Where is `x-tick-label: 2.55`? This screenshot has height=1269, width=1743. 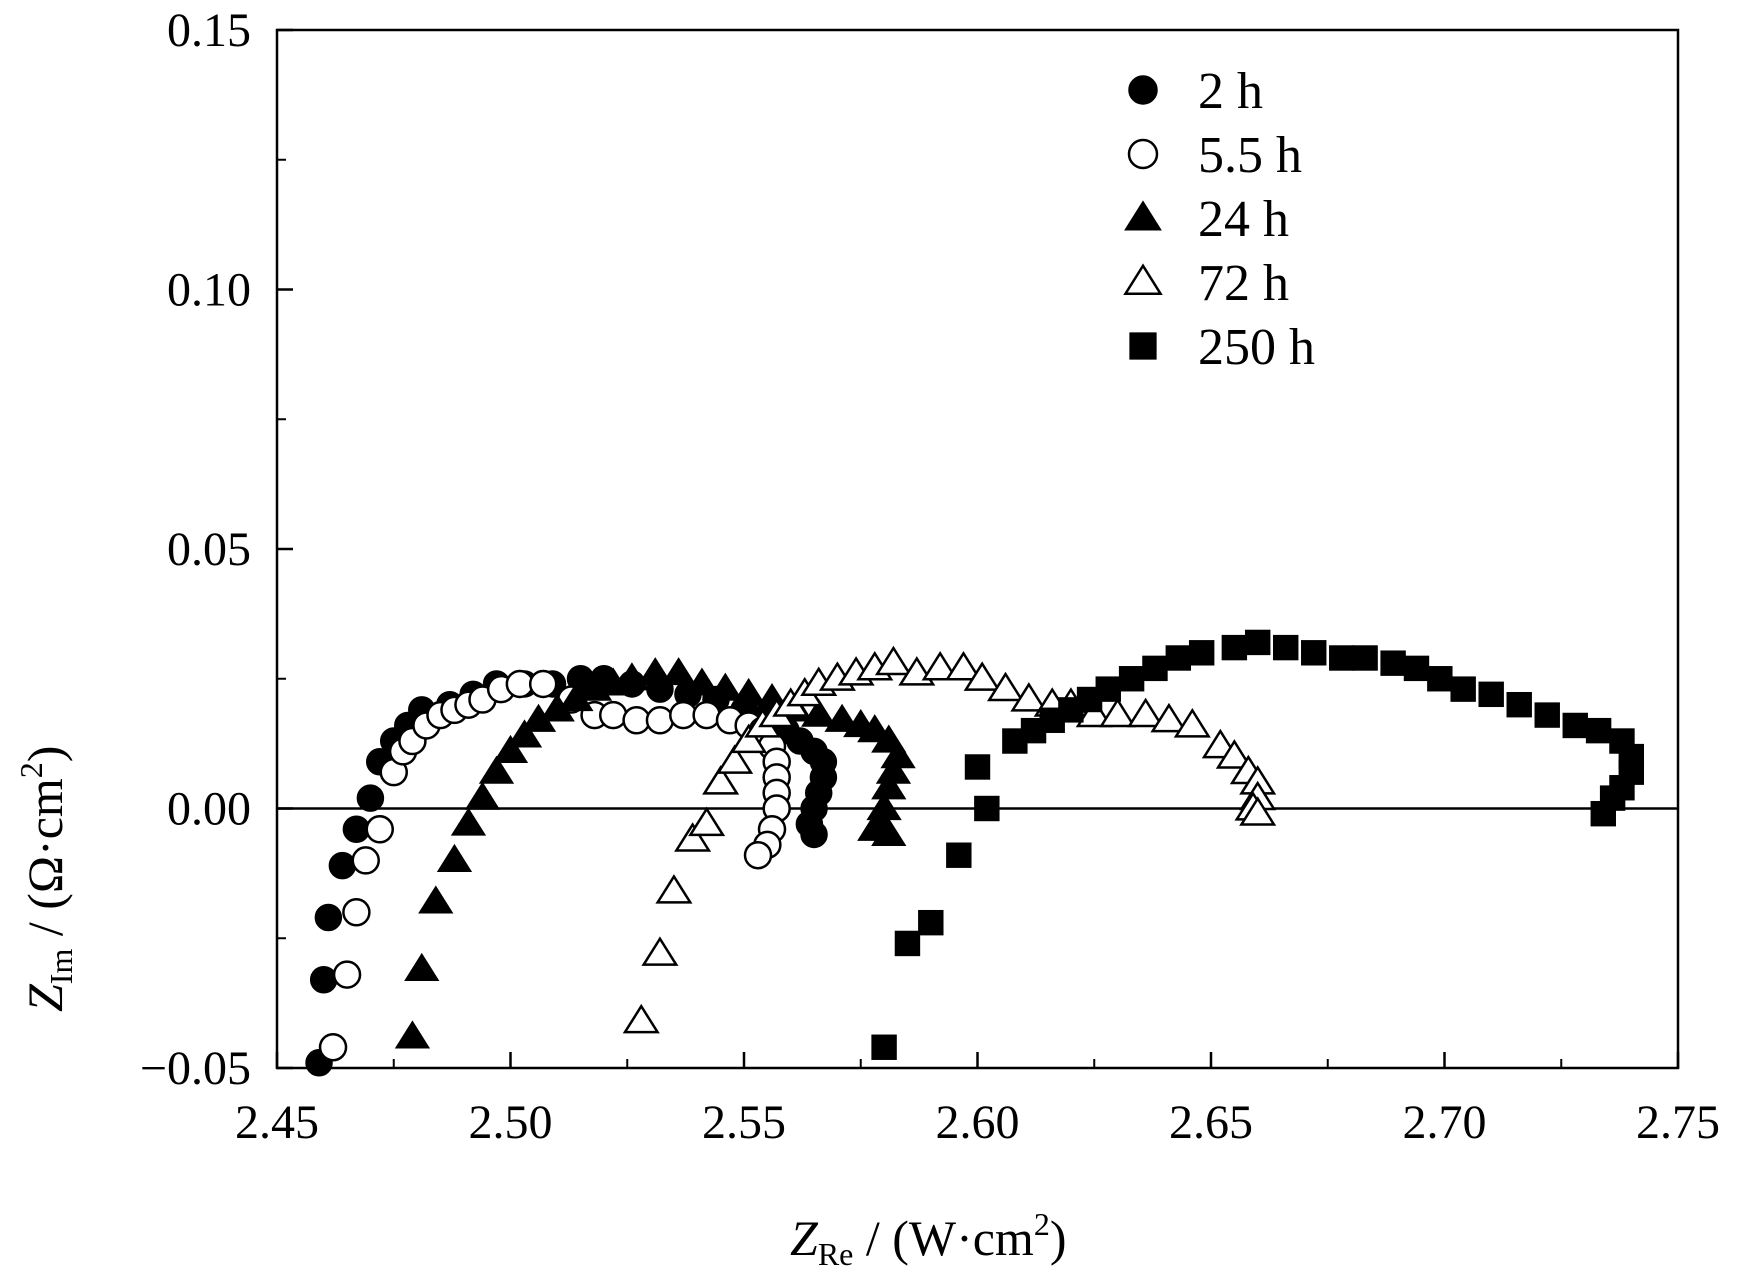 x-tick-label: 2.55 is located at coordinates (744, 1122).